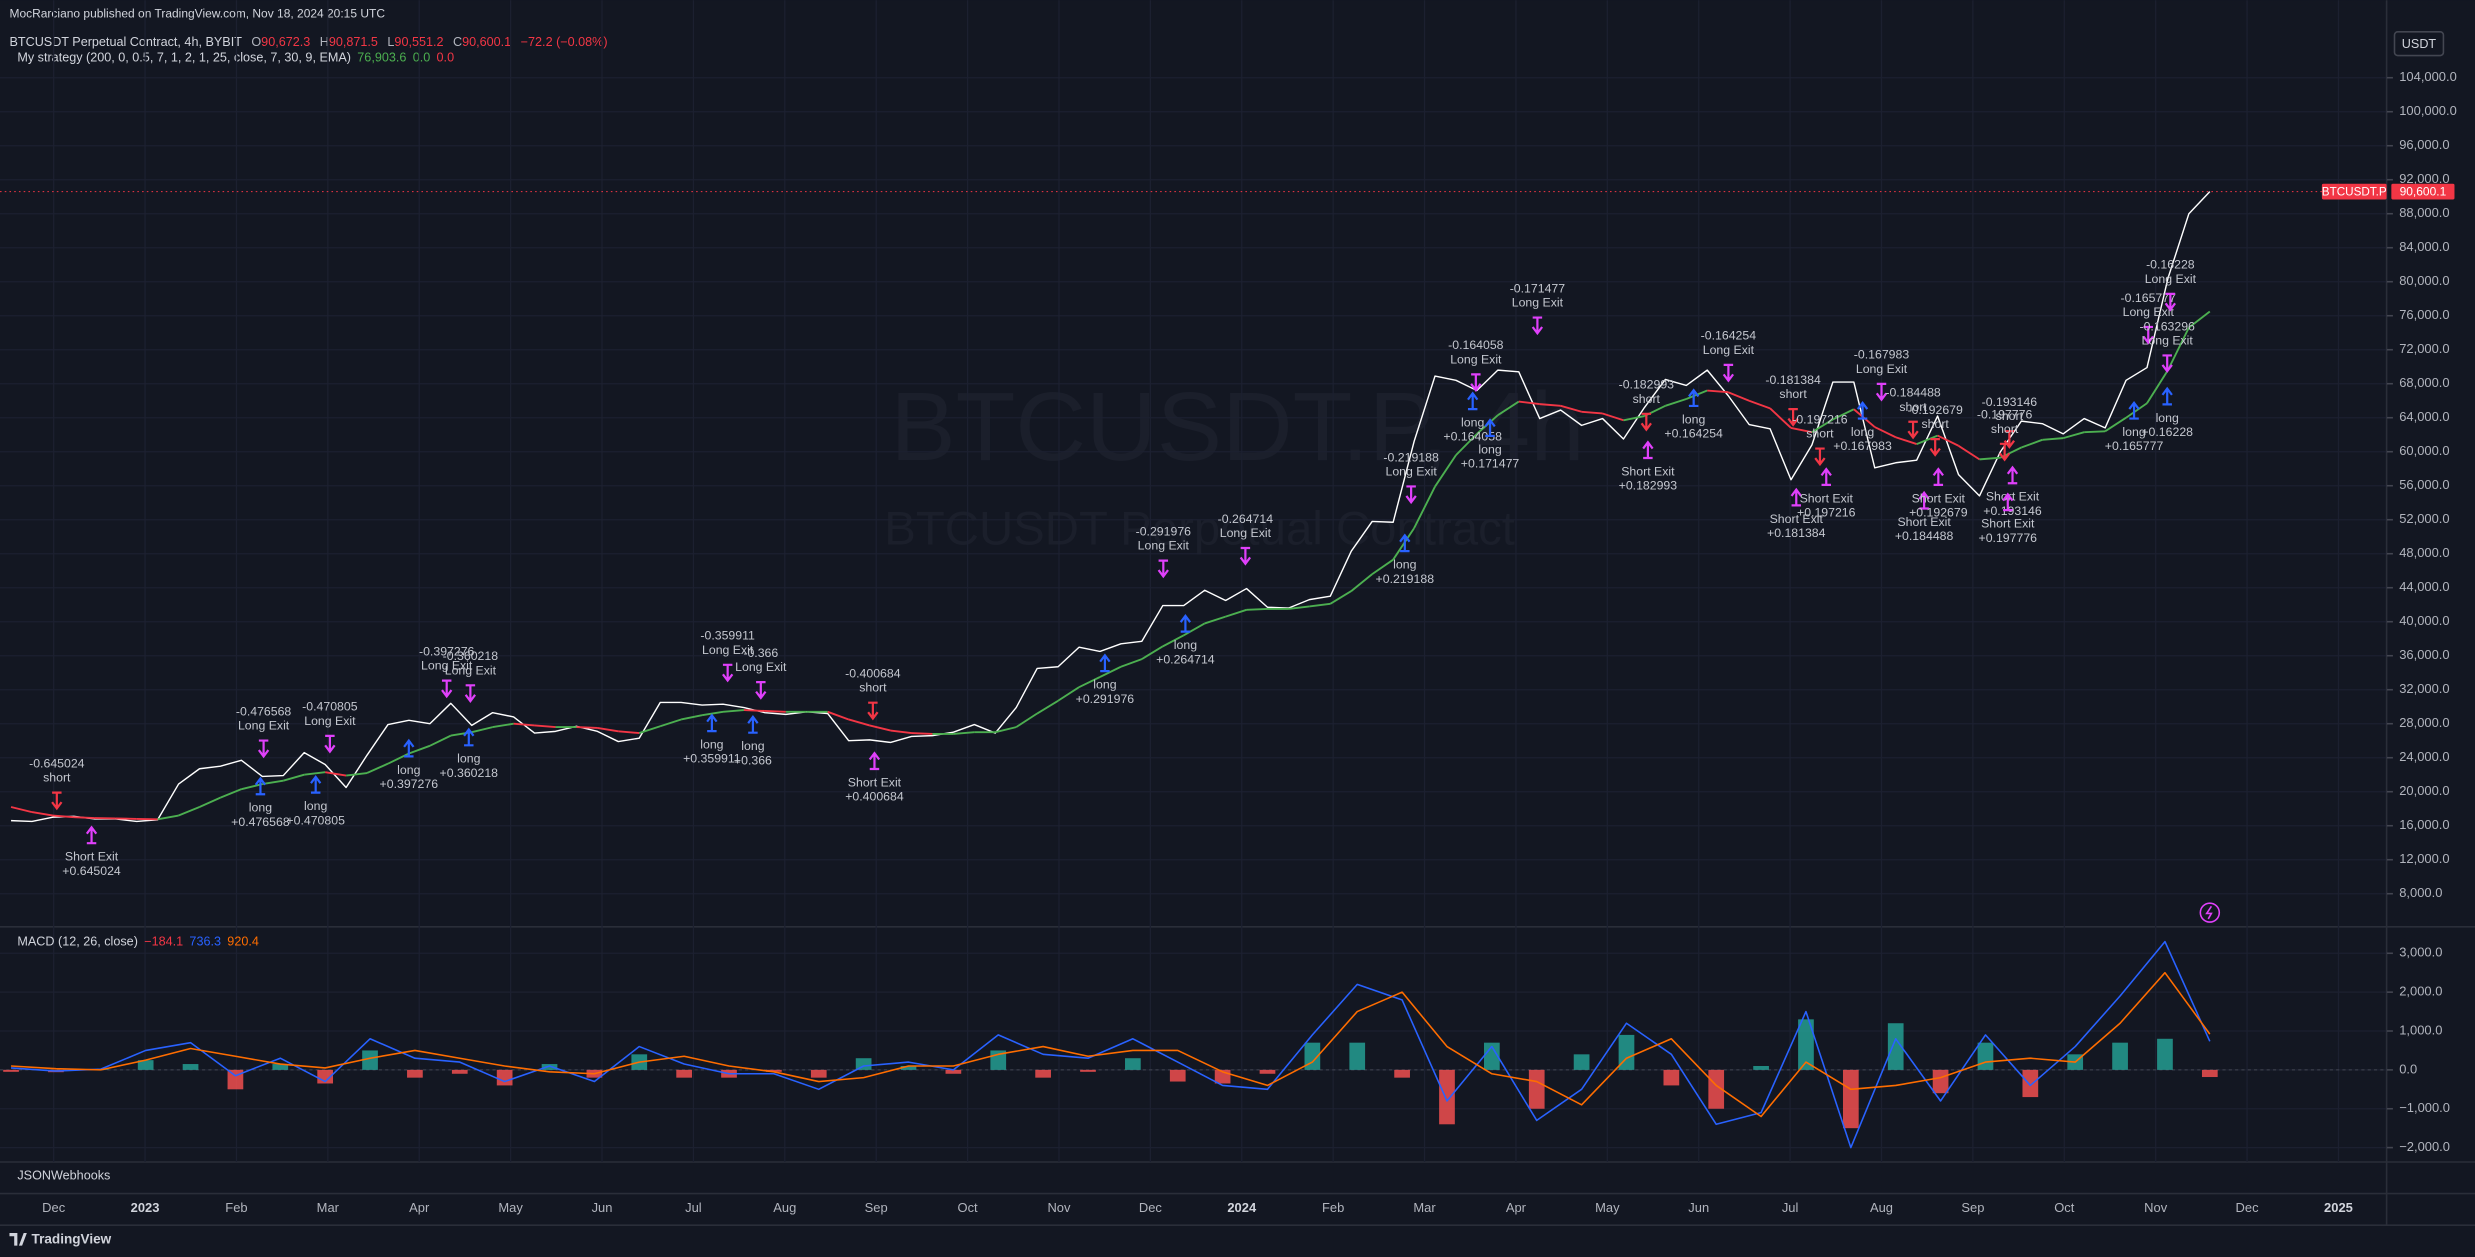 This screenshot has height=1257, width=2475. I want to click on signal-label: +0.470805, so click(315, 820).